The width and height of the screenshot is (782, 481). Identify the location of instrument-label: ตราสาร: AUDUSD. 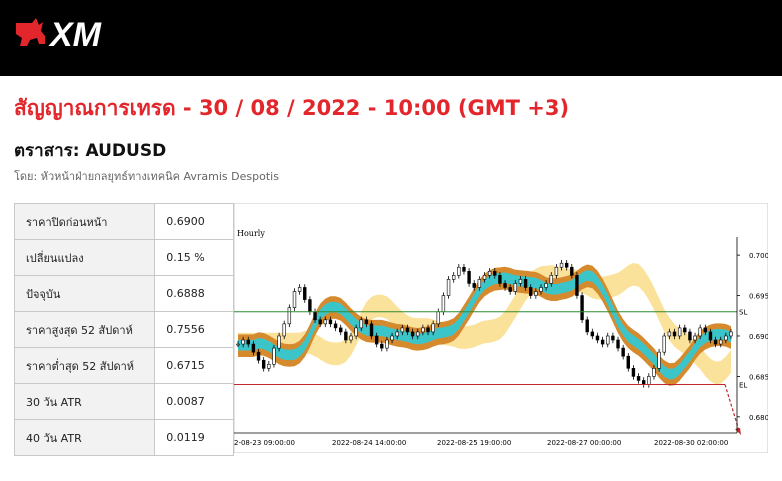
(90, 151).